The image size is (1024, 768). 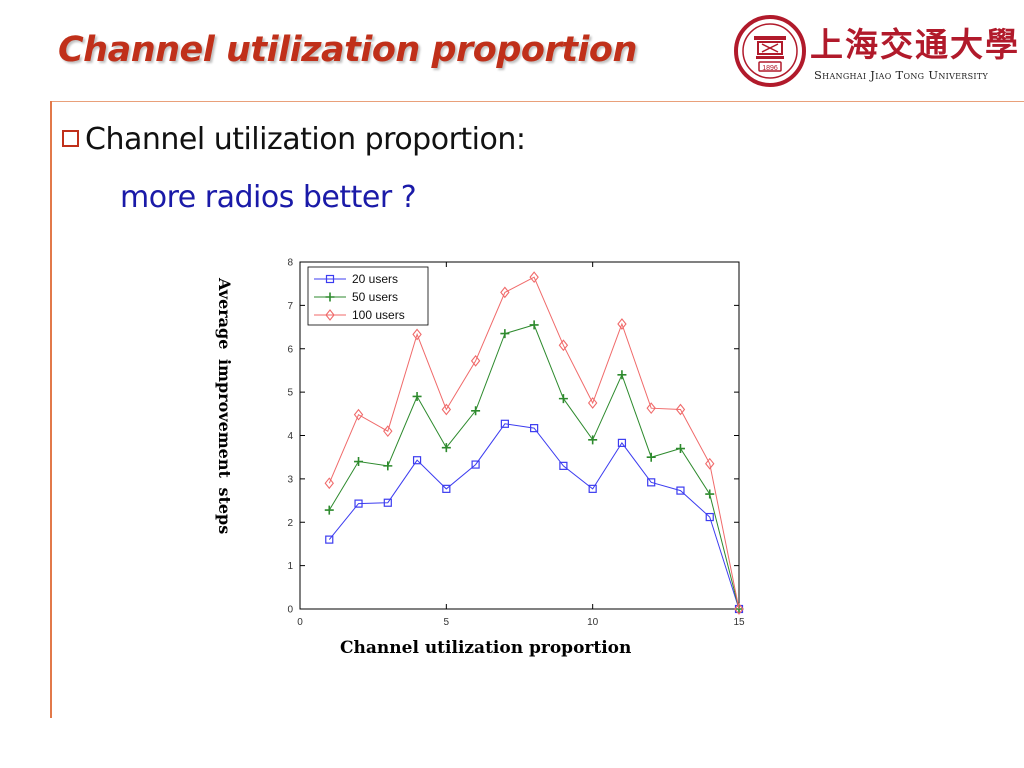 What do you see at coordinates (268, 197) in the screenshot?
I see `sub-question: more radios better ?` at bounding box center [268, 197].